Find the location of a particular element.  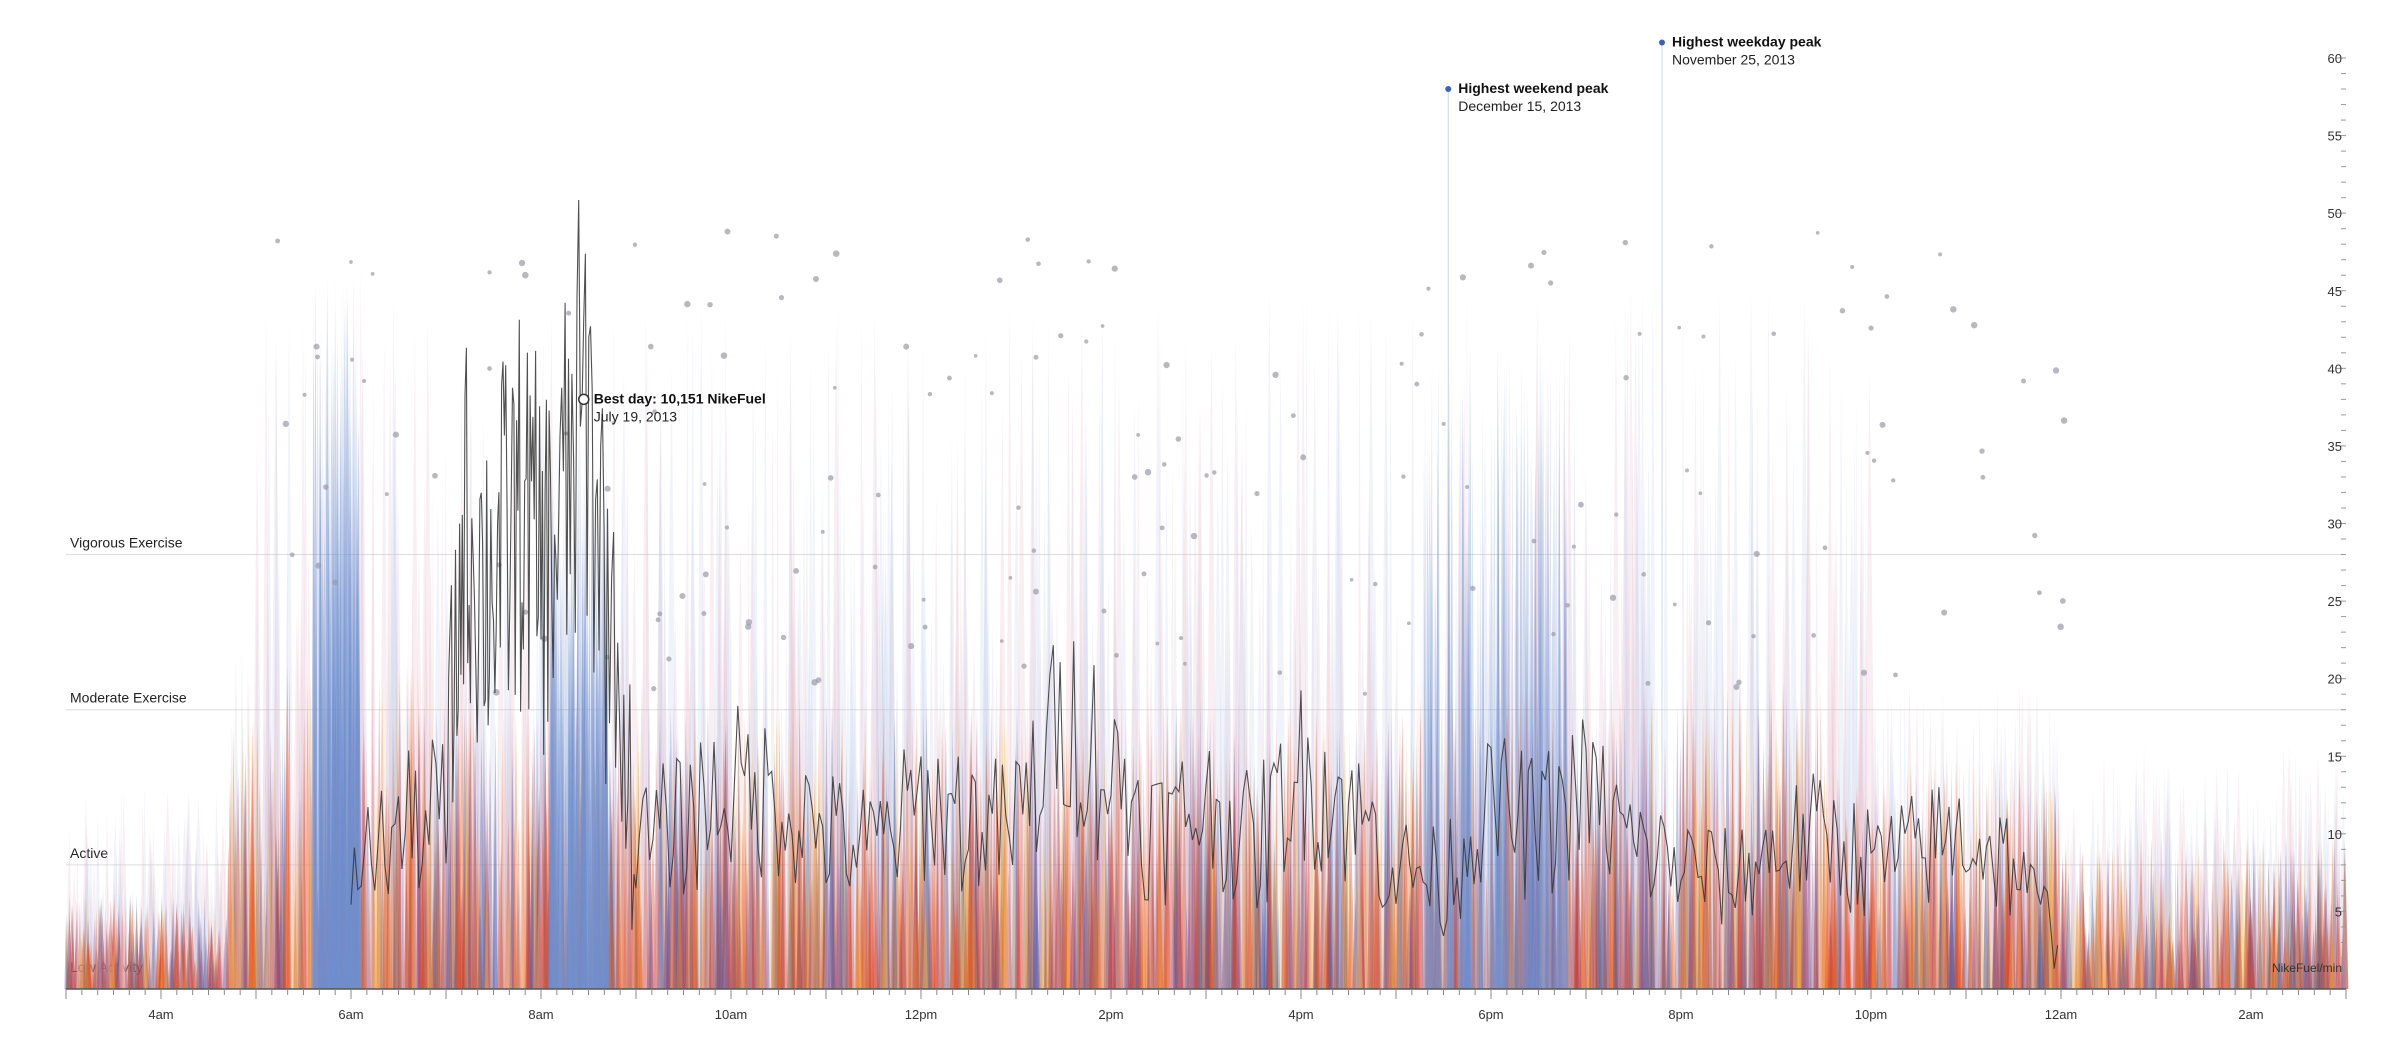

y-tick-label: 25 is located at coordinates (2335, 601).